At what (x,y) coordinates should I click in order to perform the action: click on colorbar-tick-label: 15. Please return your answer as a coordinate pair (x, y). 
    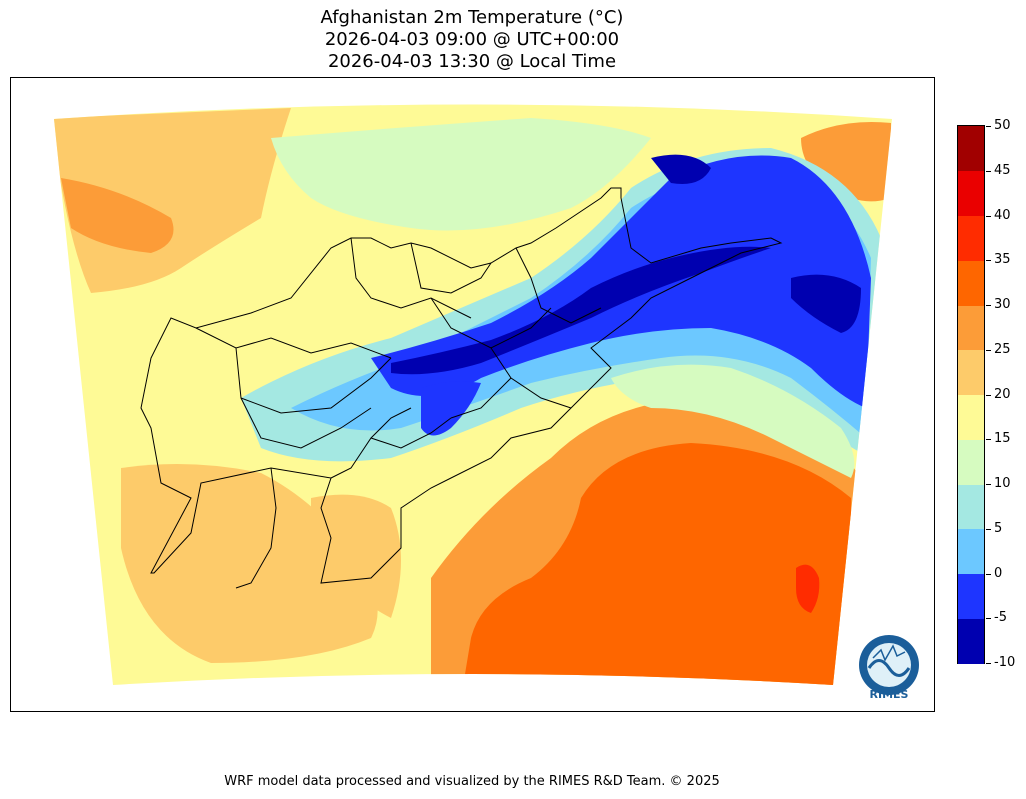
    Looking at the image, I should click on (1002, 439).